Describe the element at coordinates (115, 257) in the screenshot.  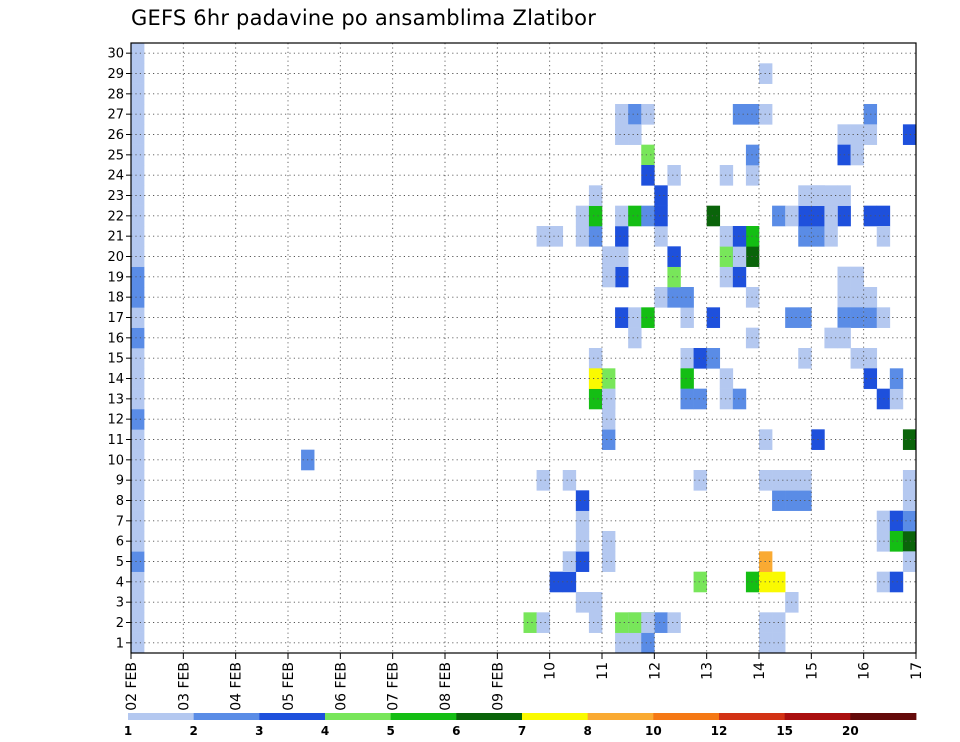
I see `y-tick-label: 20` at that location.